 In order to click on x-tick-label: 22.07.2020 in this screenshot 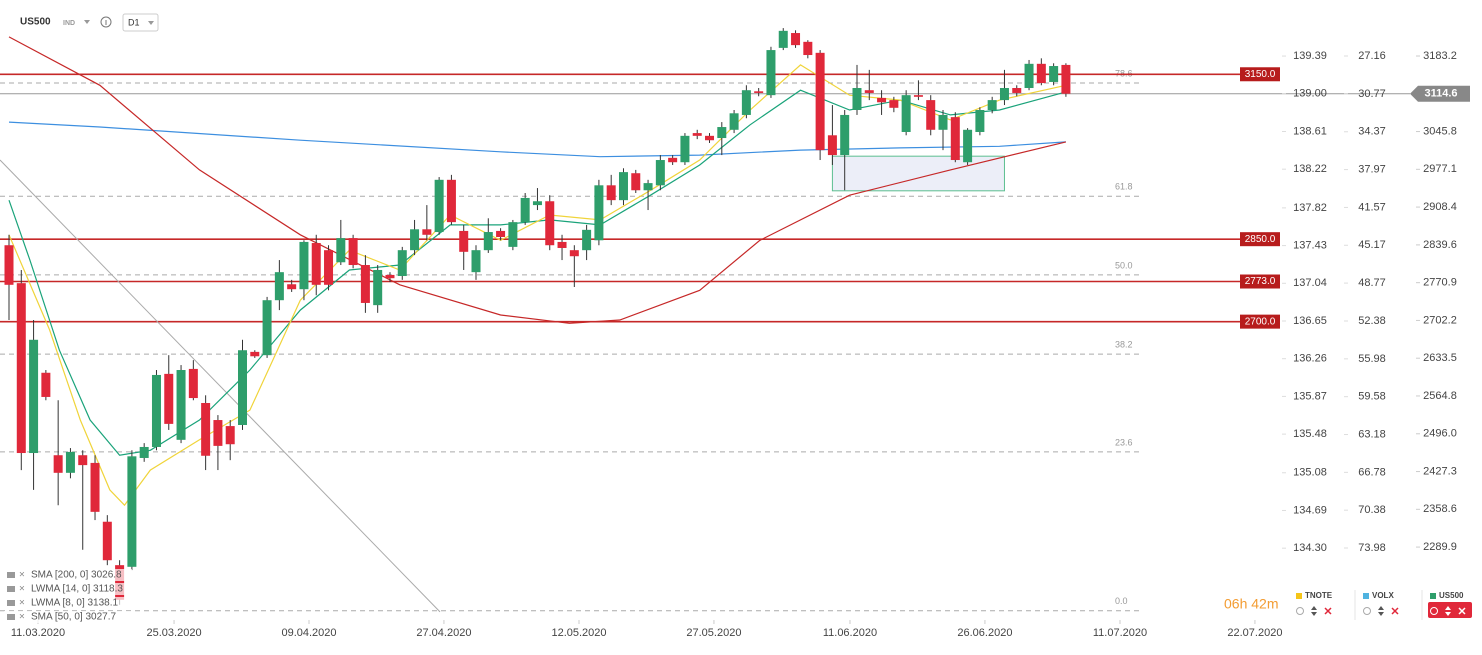, I will do `click(1254, 633)`.